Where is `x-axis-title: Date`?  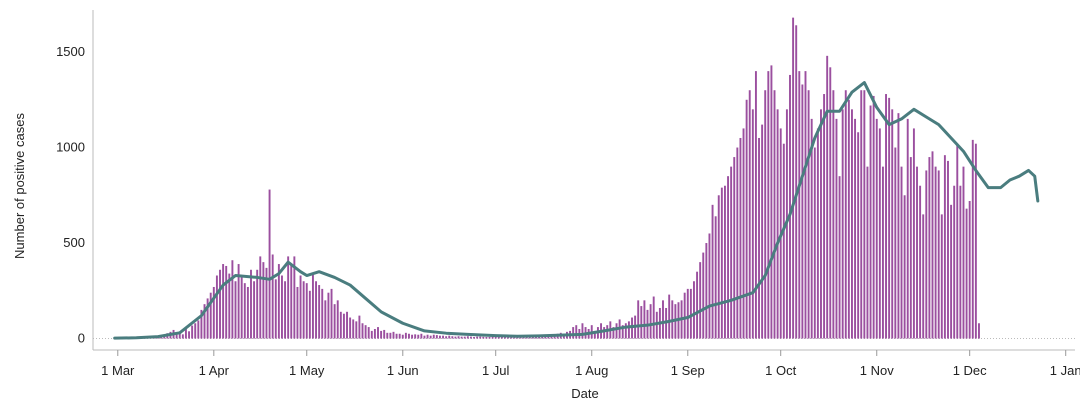 x-axis-title: Date is located at coordinates (584, 393).